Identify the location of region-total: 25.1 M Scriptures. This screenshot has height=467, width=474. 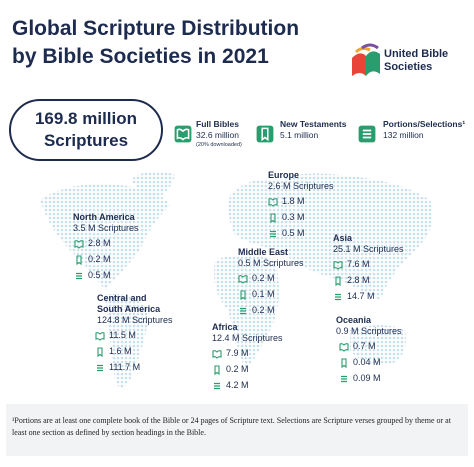
(368, 249).